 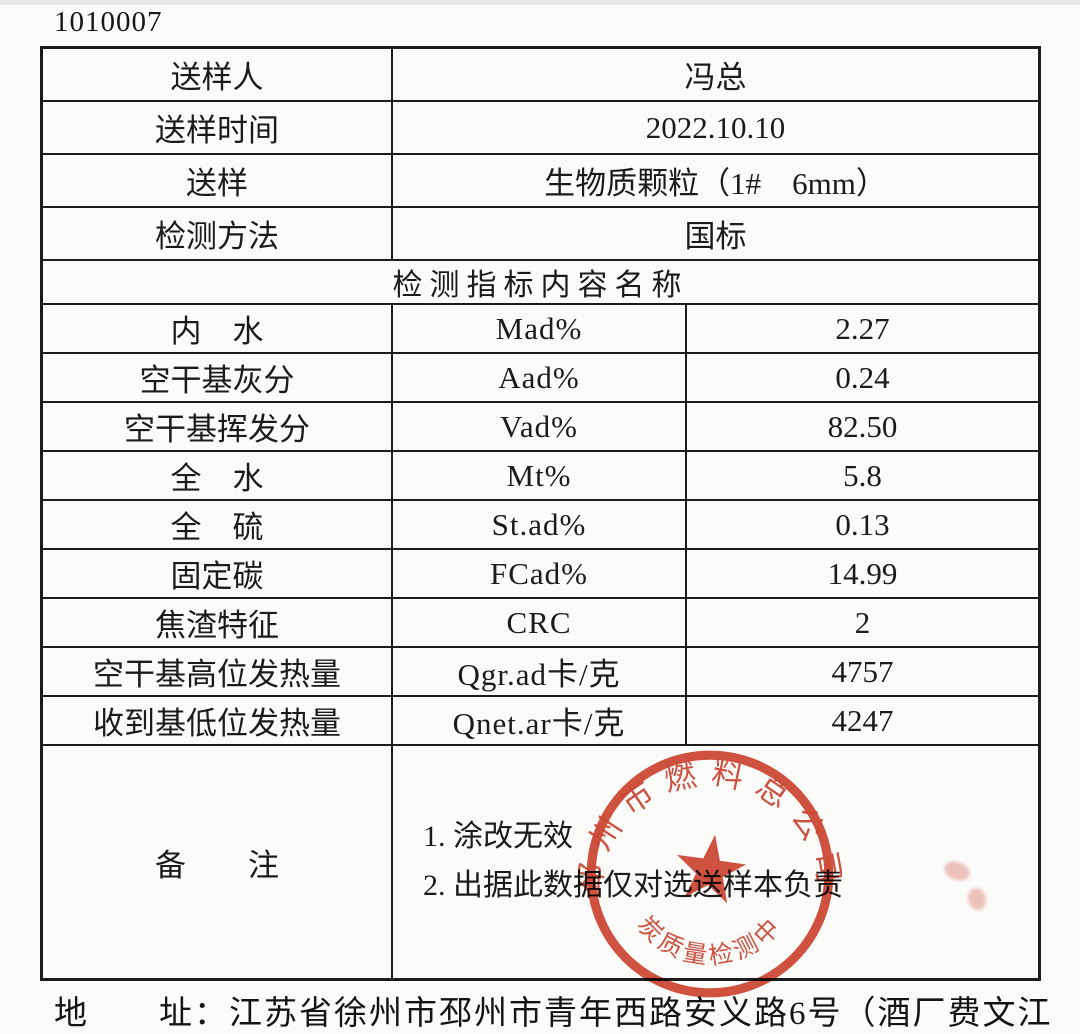 I want to click on table-row: 空干基灰分 Aad% 0.24, so click(x=540, y=376).